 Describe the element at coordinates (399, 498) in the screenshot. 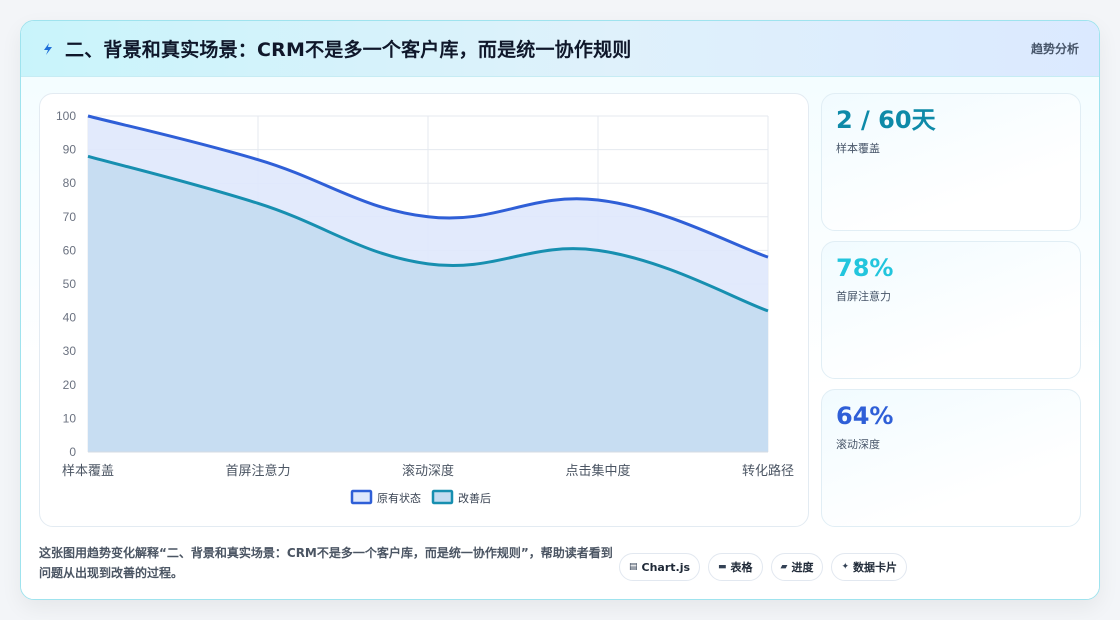

I see `legend-label: 原有状态` at that location.